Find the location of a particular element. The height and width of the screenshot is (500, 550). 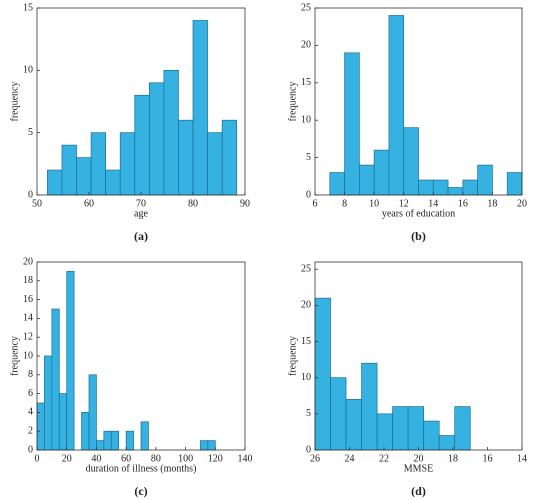

y-tick-label: 14 is located at coordinates (28, 318).